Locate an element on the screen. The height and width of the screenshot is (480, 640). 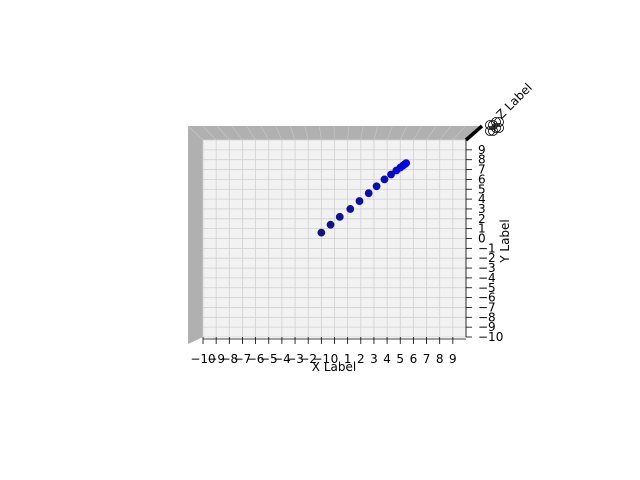
y-tick-label: −4 is located at coordinates (487, 278).